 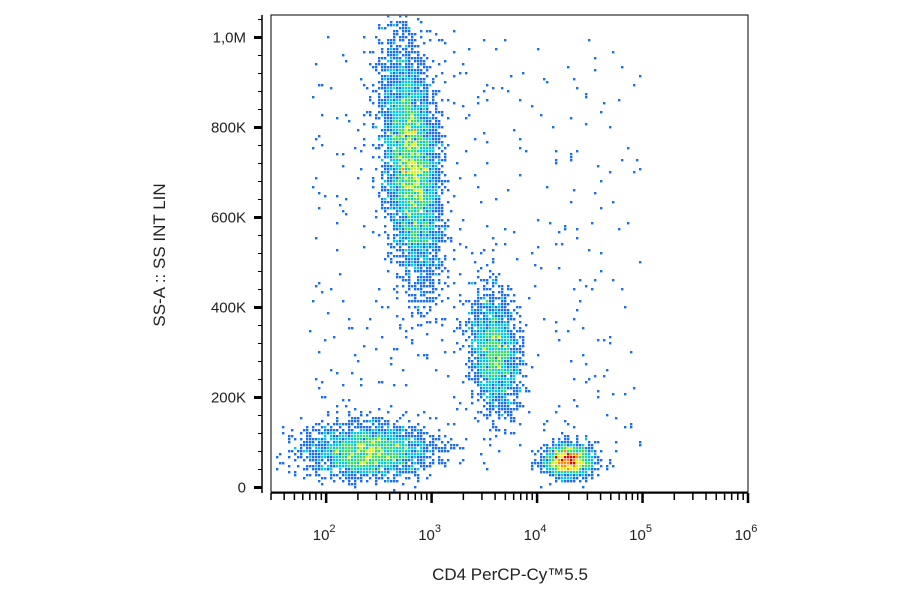 I want to click on x-axis: 102 103 104 105 106, so click(x=513, y=518).